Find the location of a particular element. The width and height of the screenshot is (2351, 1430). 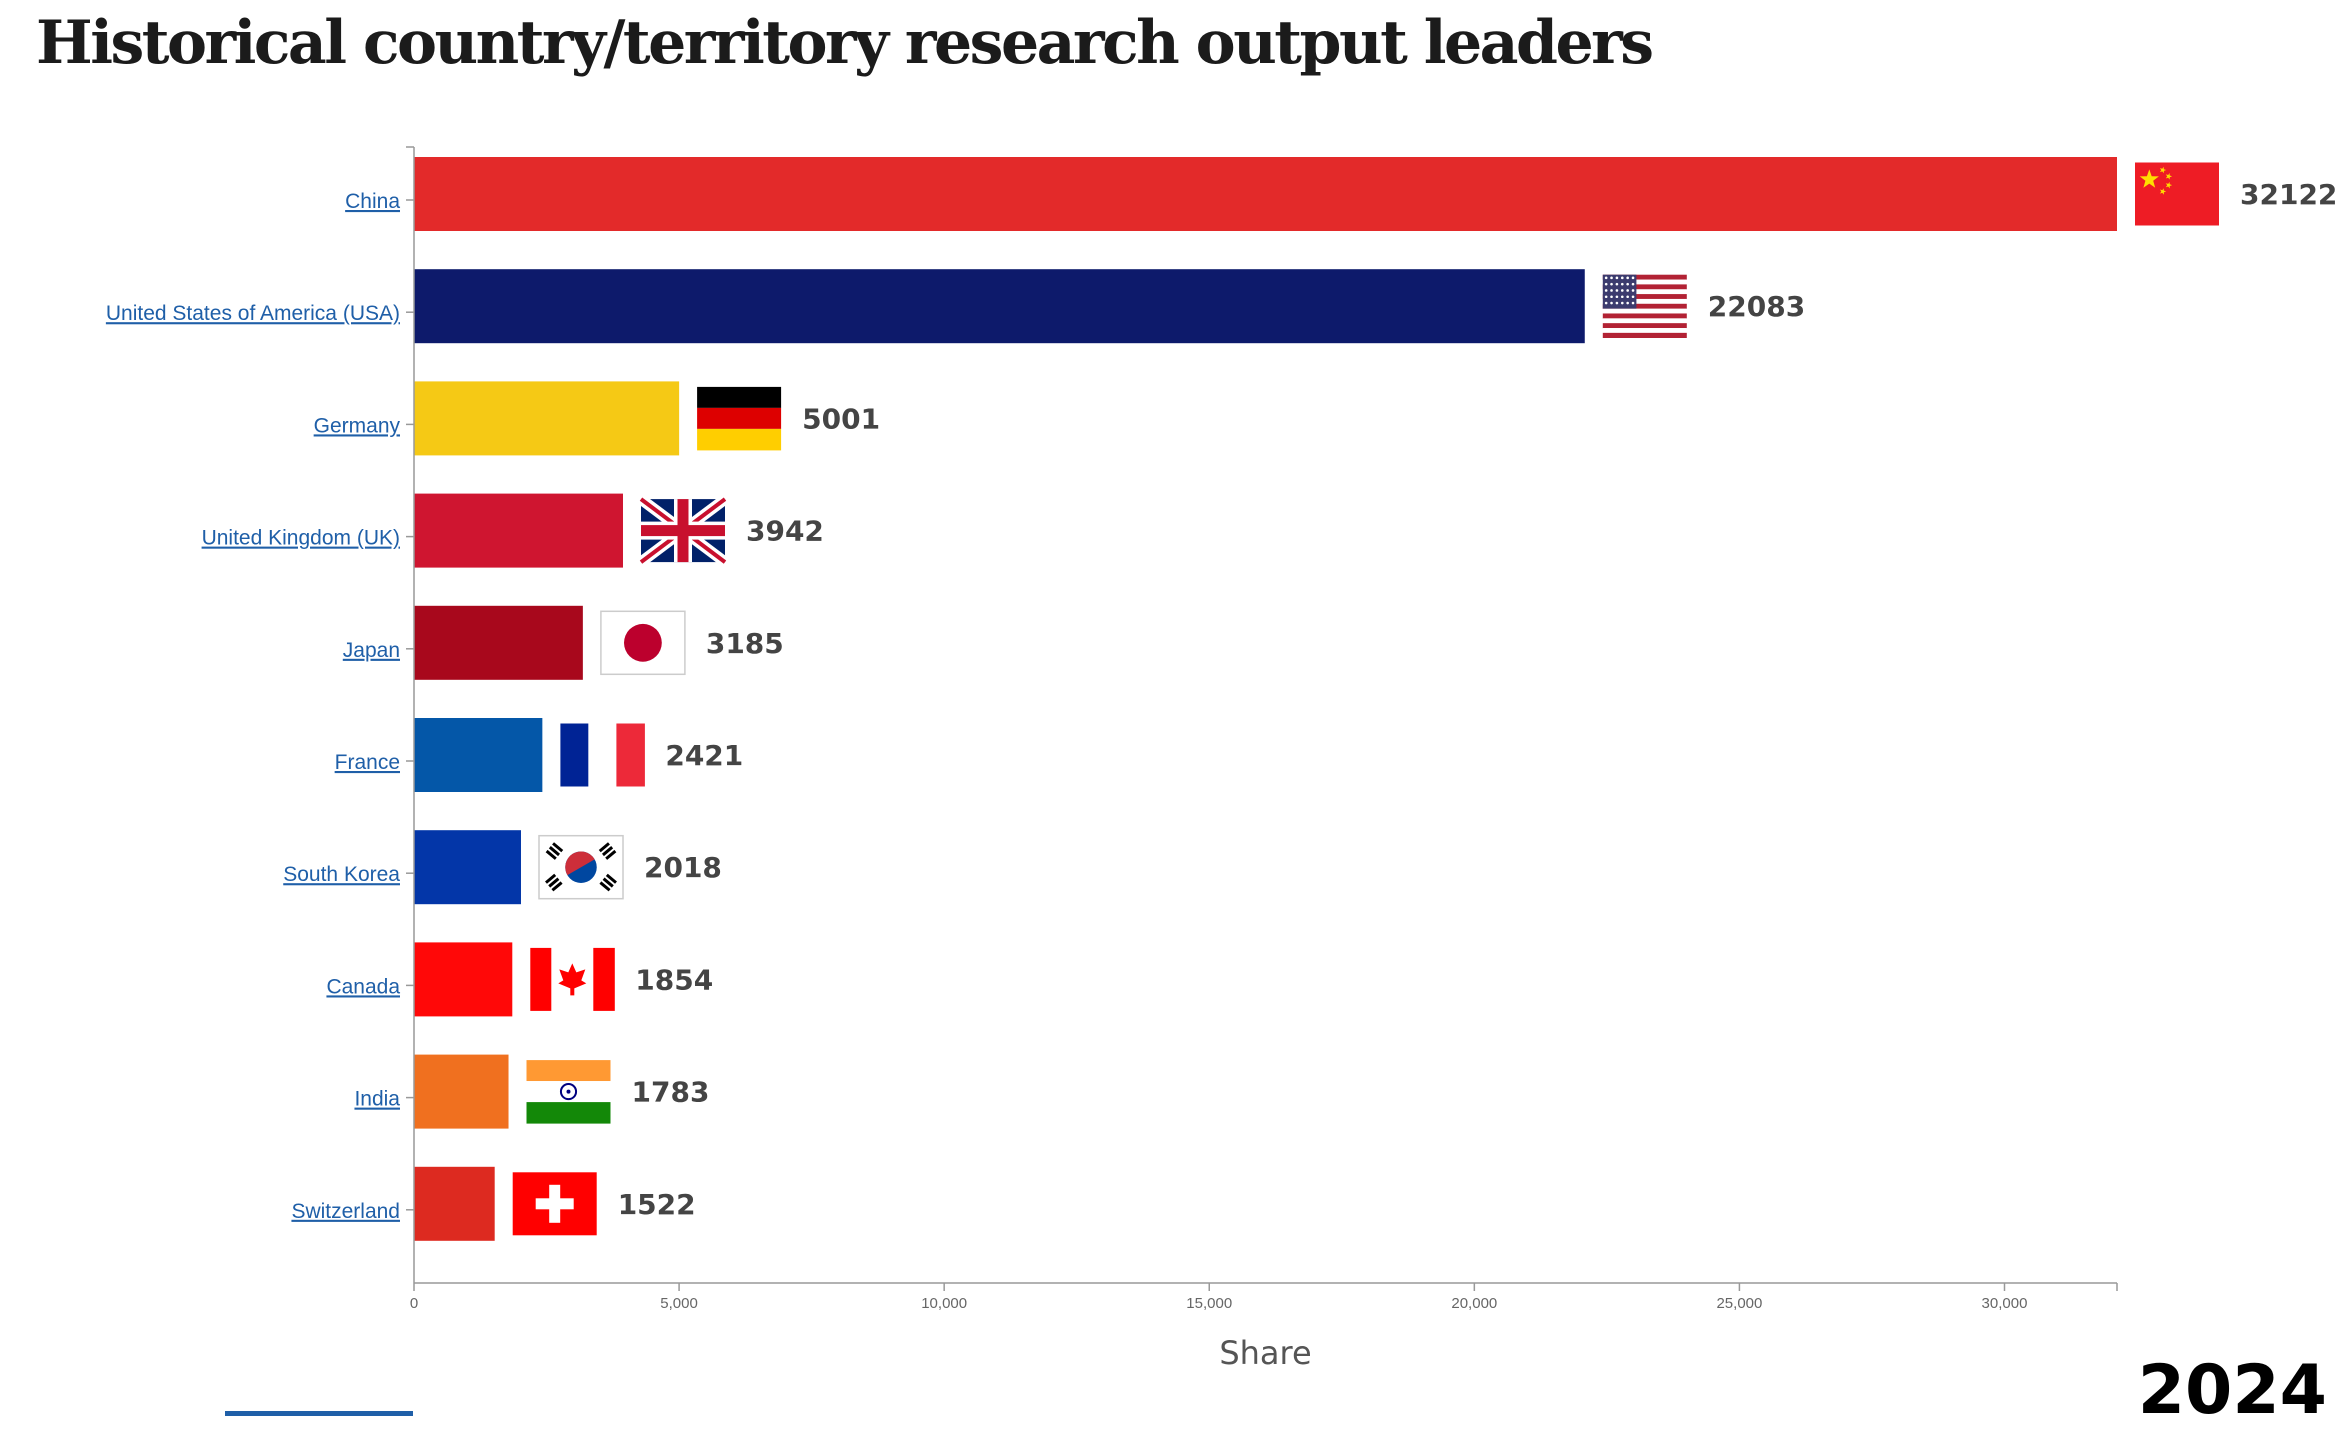

germany-flag-icon is located at coordinates (739, 418).